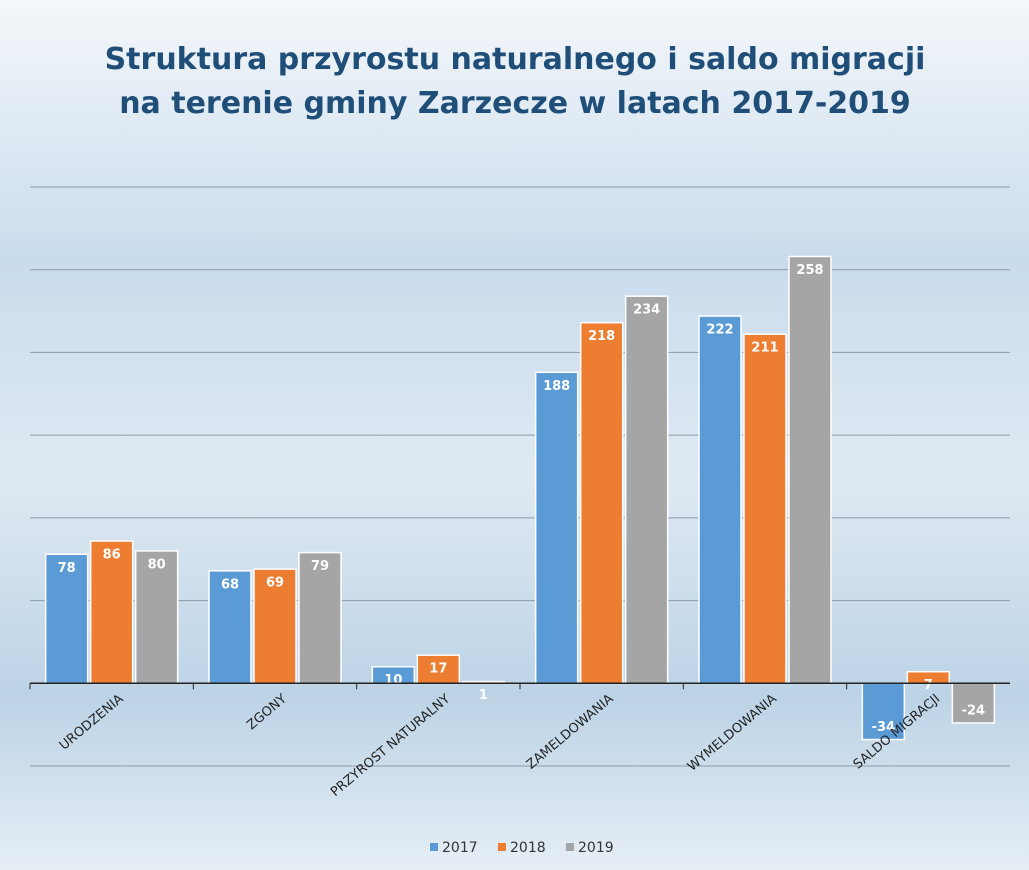  I want to click on x-tick-label: WYMELDOWANIA, so click(732, 732).